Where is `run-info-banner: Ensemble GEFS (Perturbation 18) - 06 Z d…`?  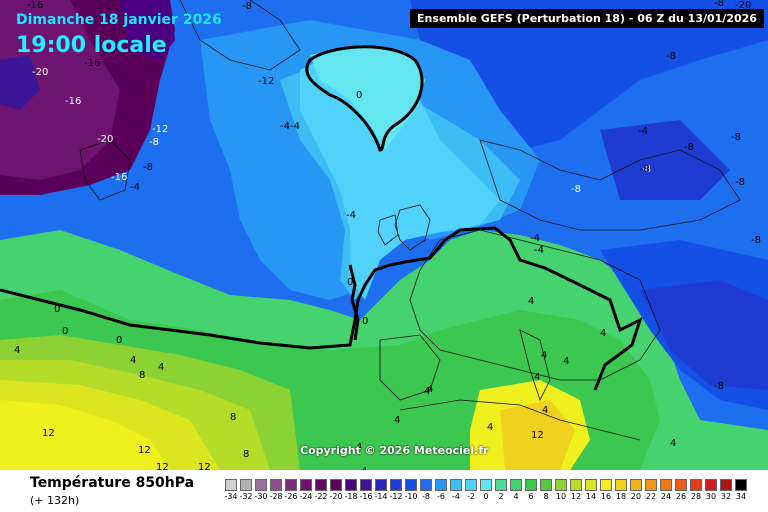 run-info-banner: Ensemble GEFS (Perturbation 18) - 06 Z d… is located at coordinates (587, 18).